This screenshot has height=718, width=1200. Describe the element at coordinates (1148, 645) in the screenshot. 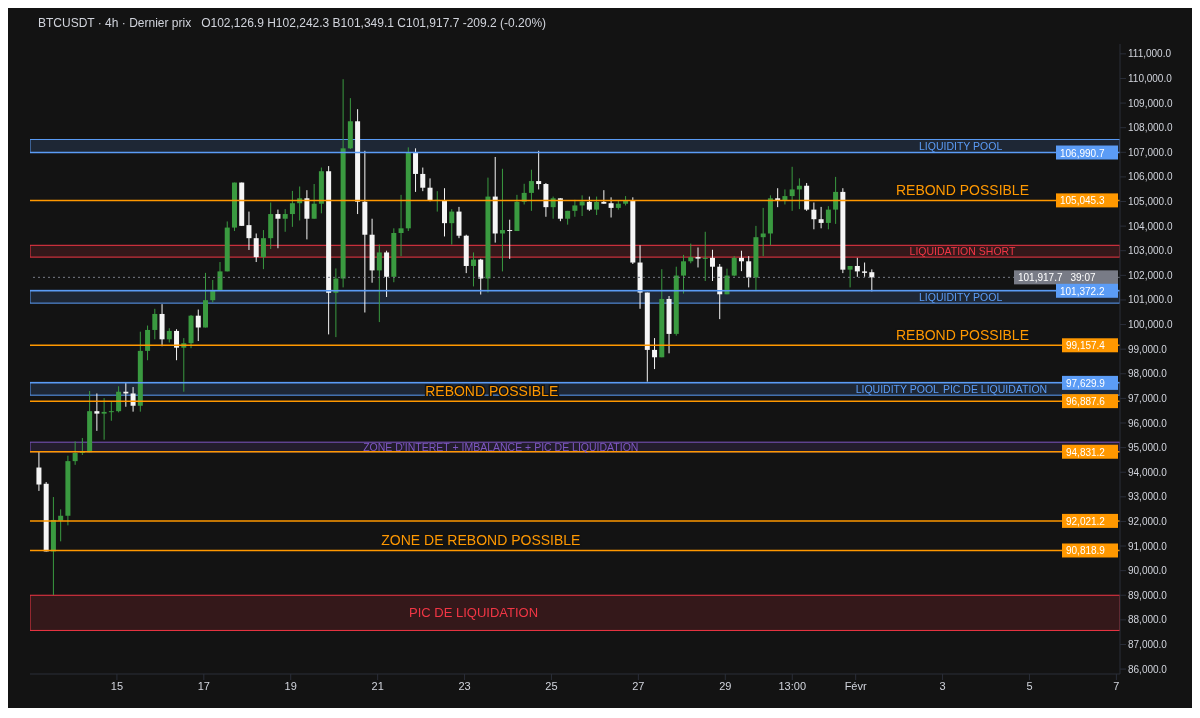

I see `y-tick-label: 87,000.0` at that location.